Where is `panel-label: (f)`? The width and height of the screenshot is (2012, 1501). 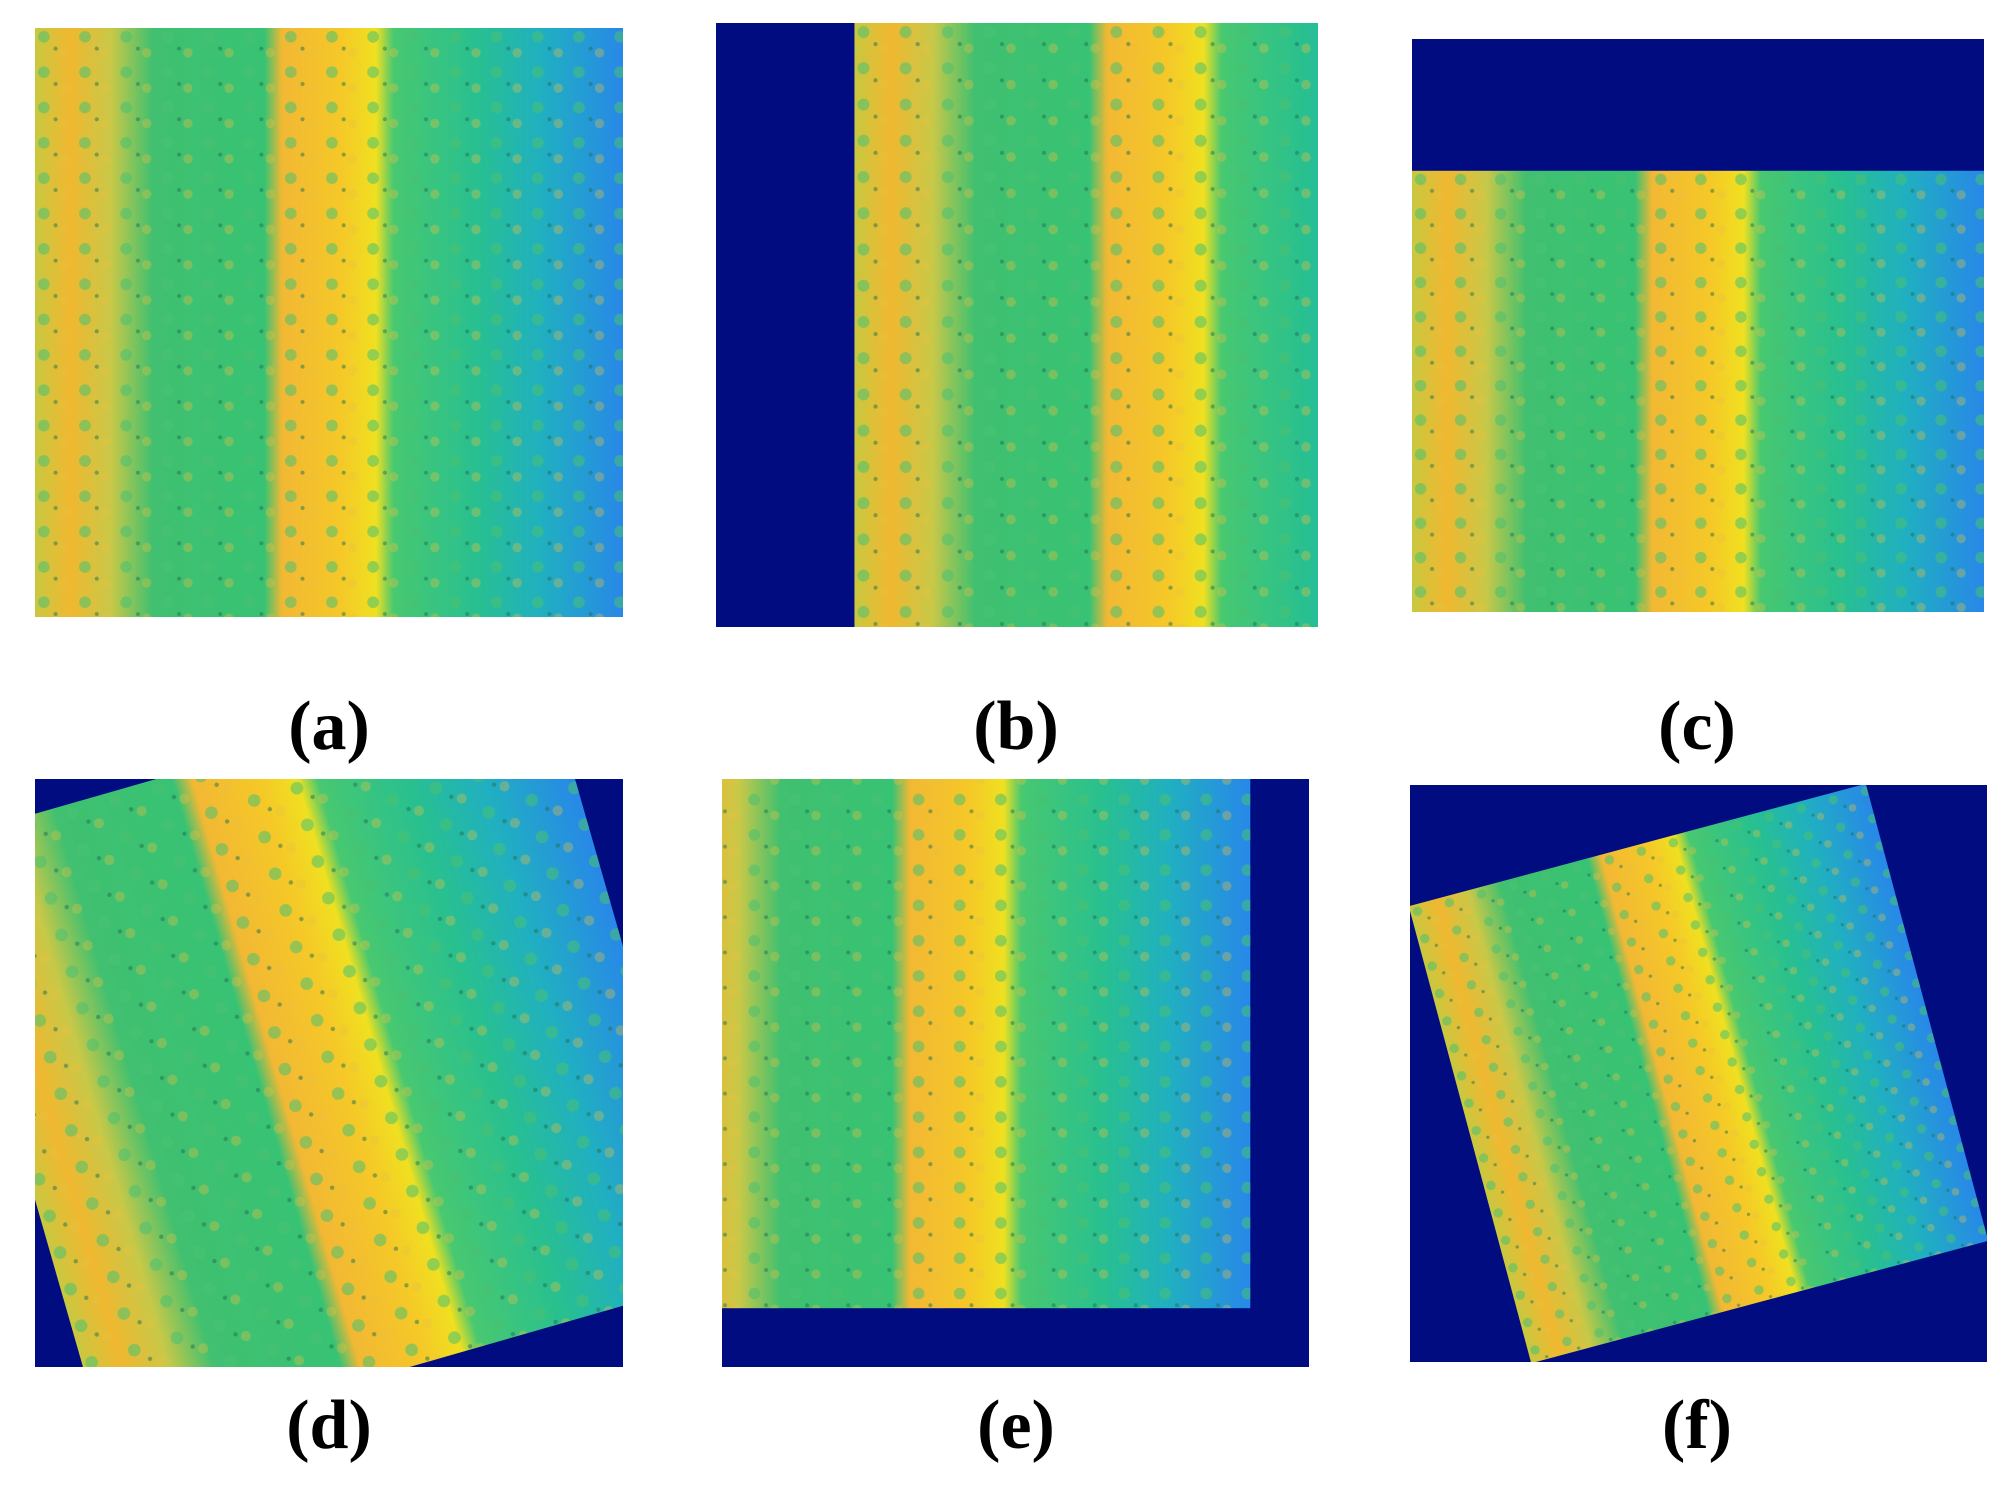
panel-label: (f) is located at coordinates (1697, 1425).